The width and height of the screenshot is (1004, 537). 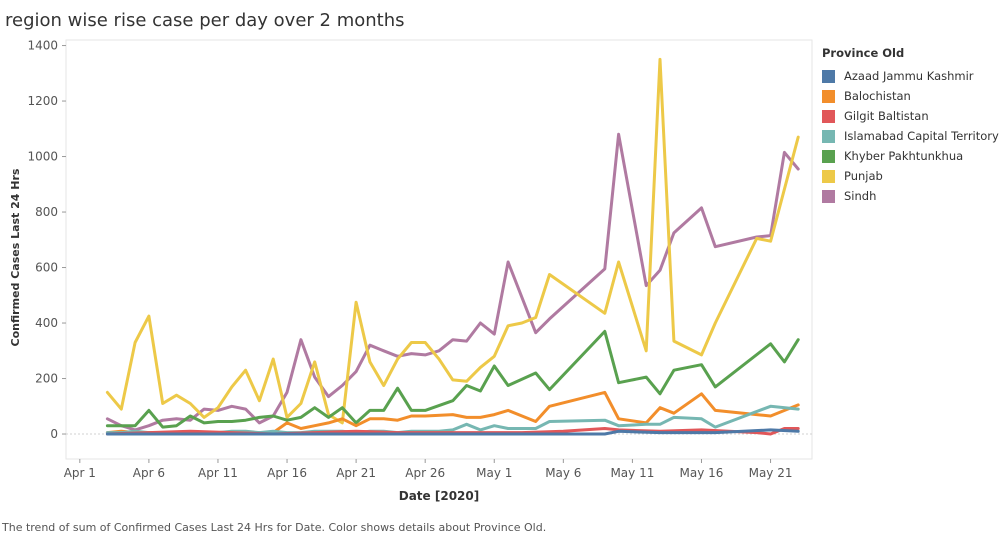 What do you see at coordinates (356, 473) in the screenshot?
I see `x-tick-label: Apr 21` at bounding box center [356, 473].